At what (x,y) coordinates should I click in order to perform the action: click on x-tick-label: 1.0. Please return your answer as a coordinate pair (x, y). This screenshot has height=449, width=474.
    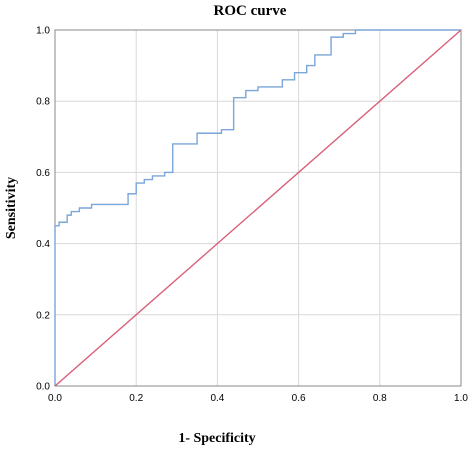
    Looking at the image, I should click on (461, 398).